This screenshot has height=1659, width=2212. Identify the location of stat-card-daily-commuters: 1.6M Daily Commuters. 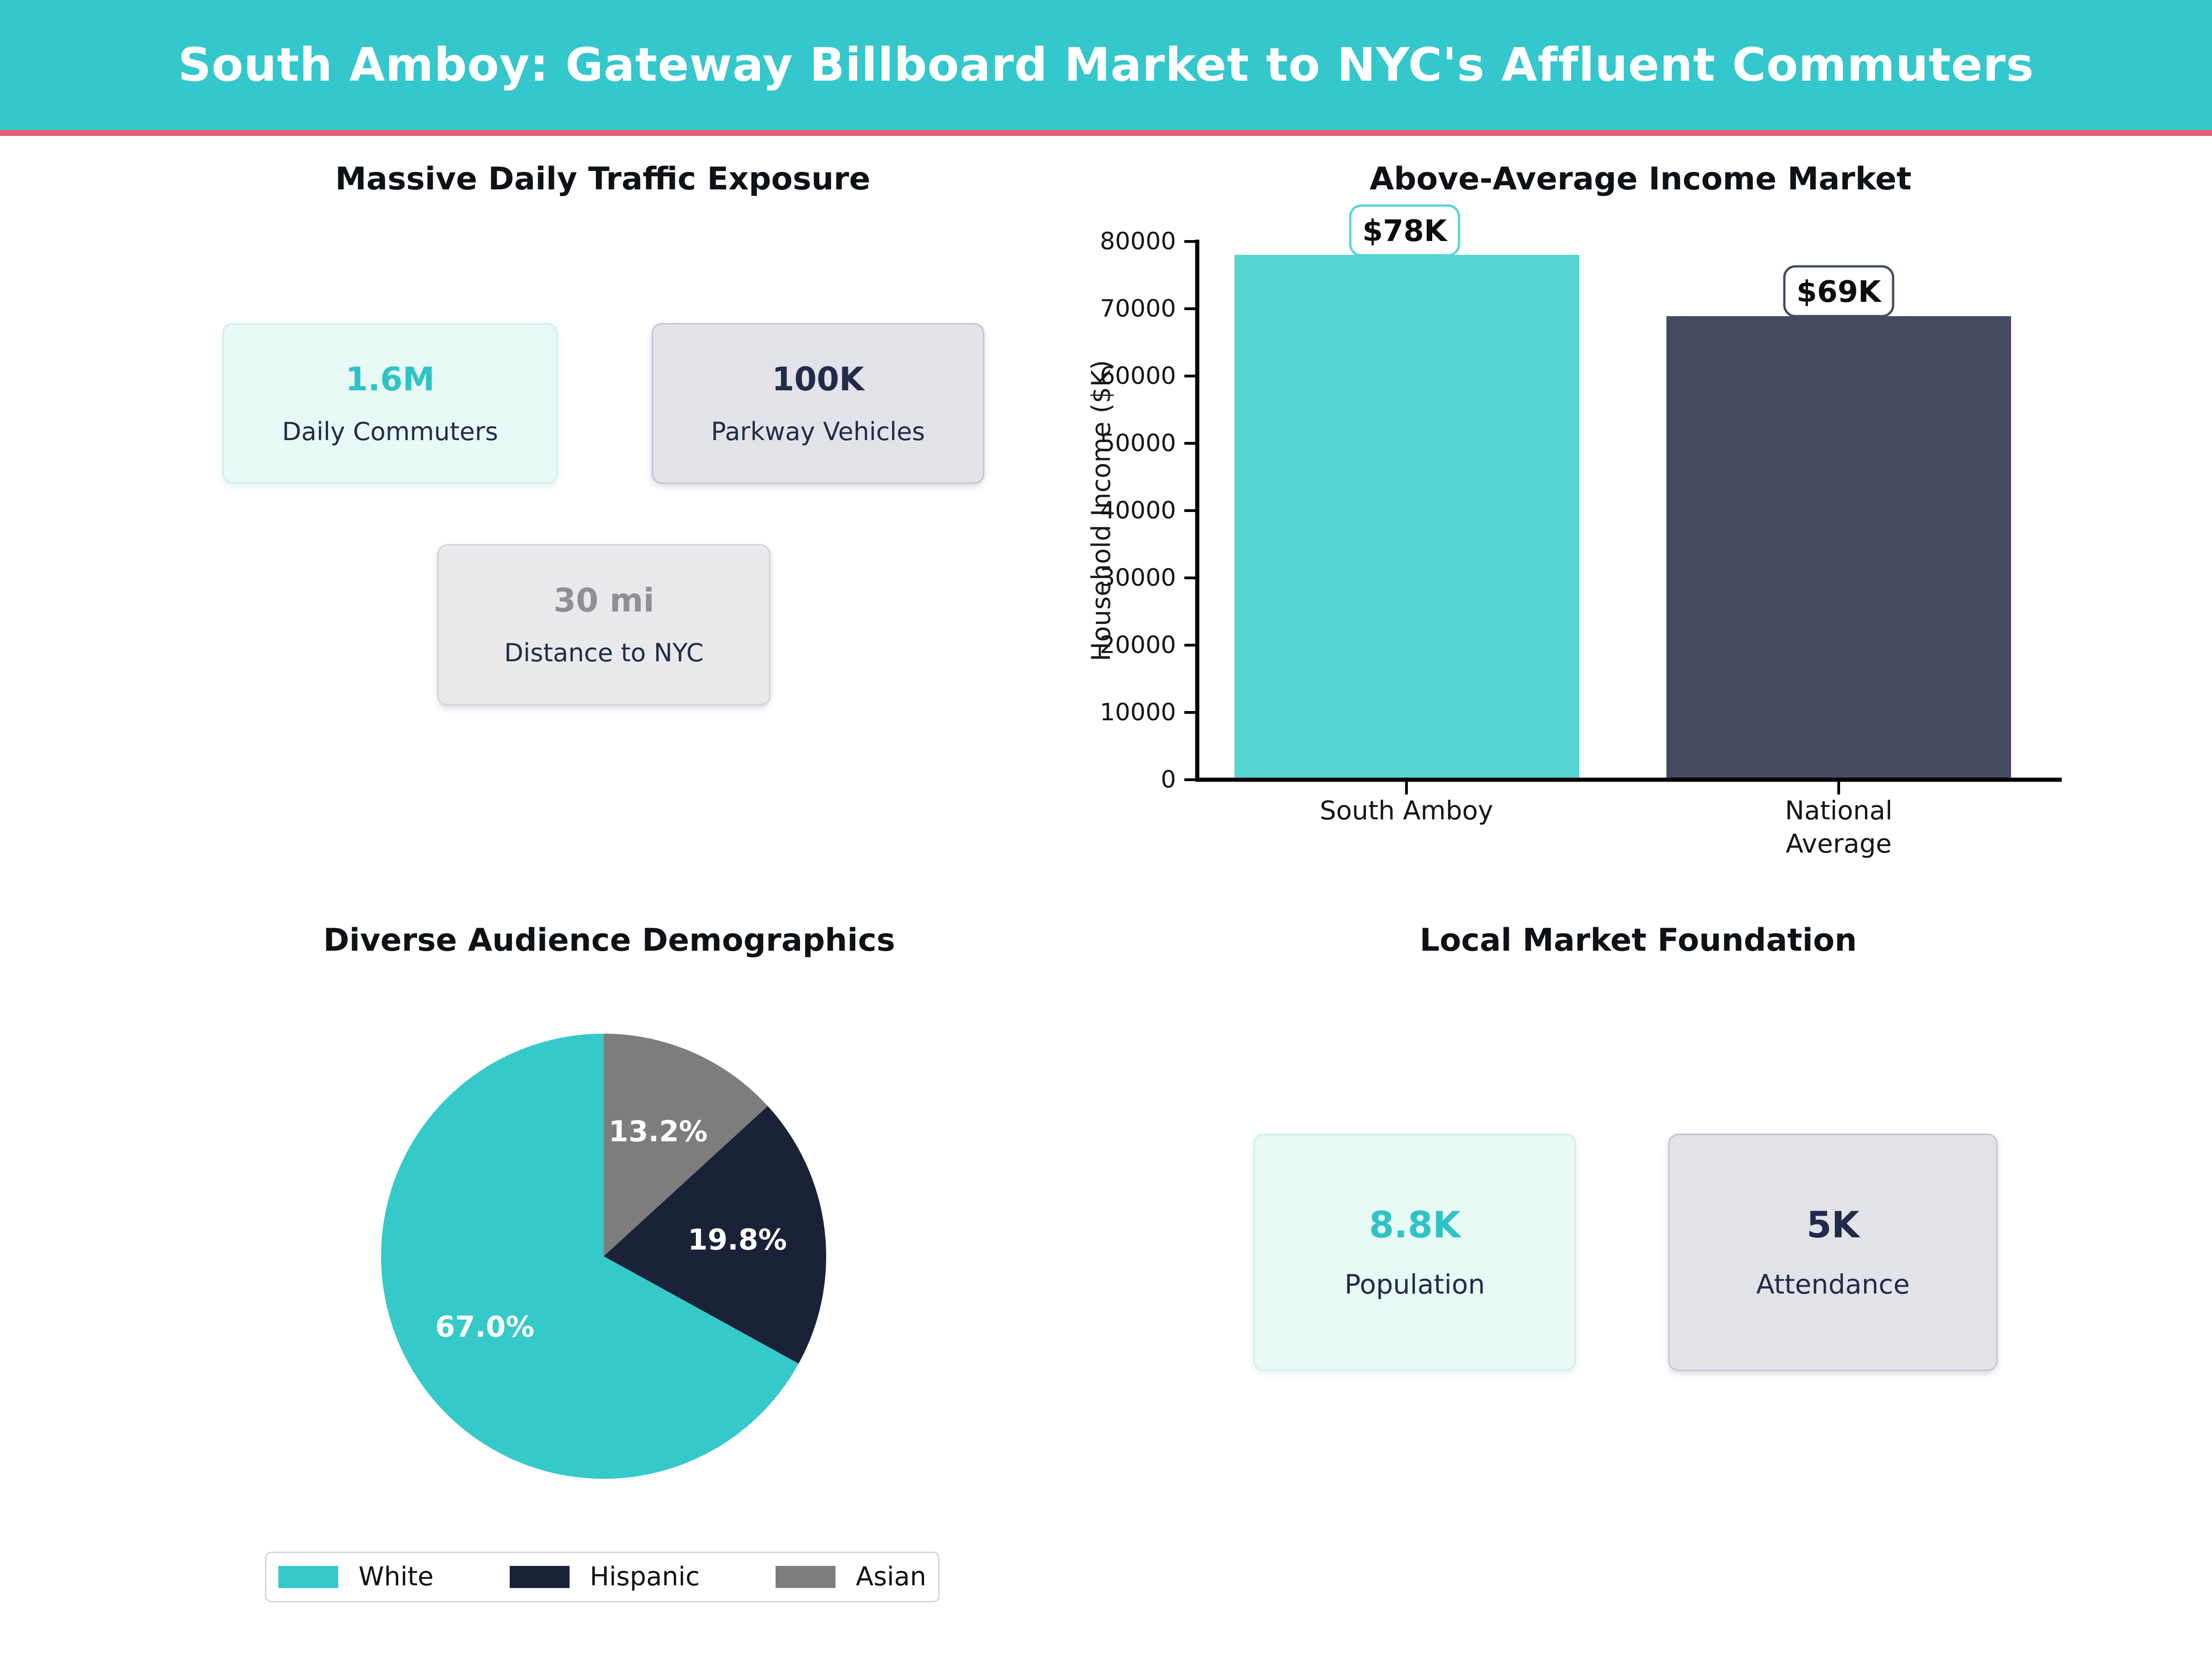
(390, 403).